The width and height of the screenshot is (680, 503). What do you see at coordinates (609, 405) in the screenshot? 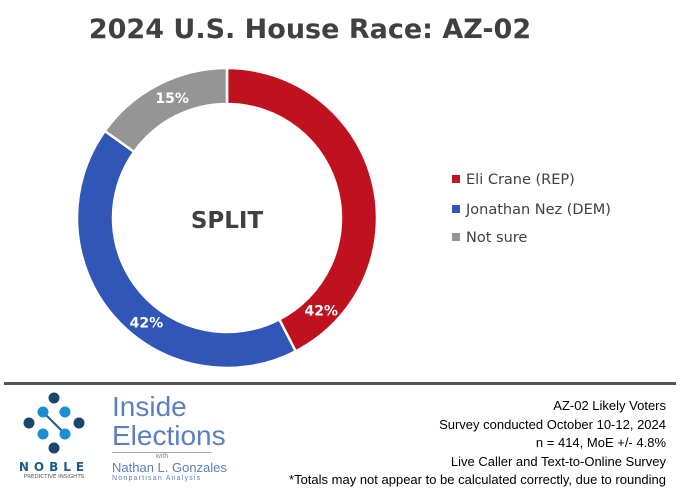
I see `note-line: AZ-02 Likely Voters` at bounding box center [609, 405].